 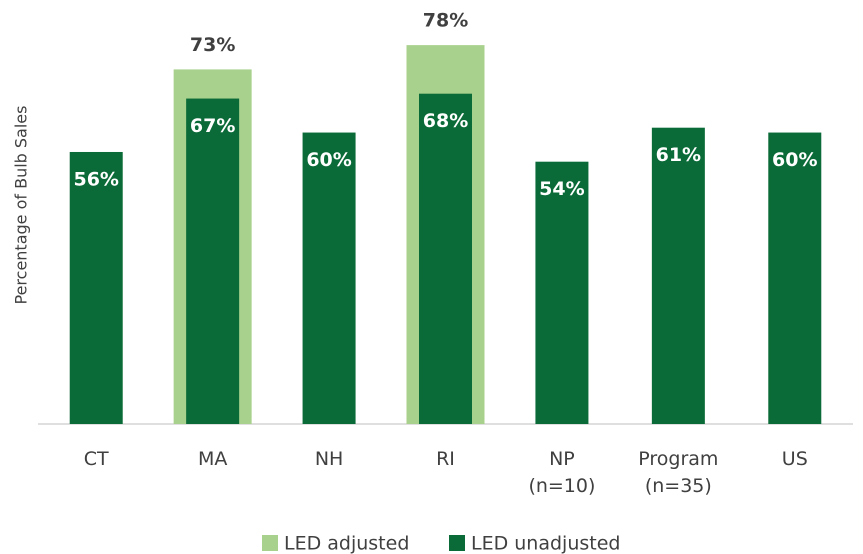 I want to click on data-label: 56%, so click(x=95, y=179).